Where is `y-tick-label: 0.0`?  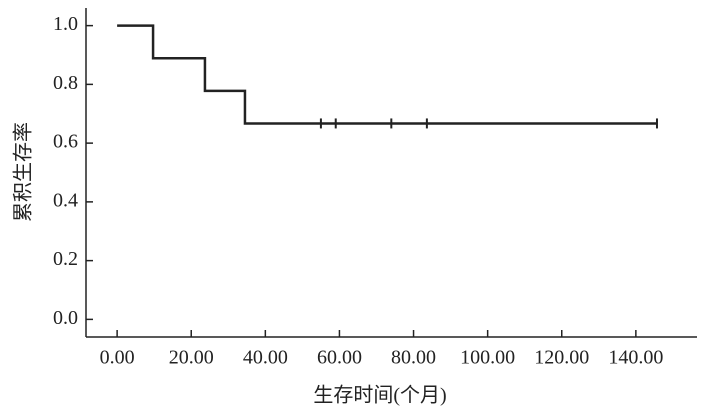
y-tick-label: 0.0 is located at coordinates (65, 318).